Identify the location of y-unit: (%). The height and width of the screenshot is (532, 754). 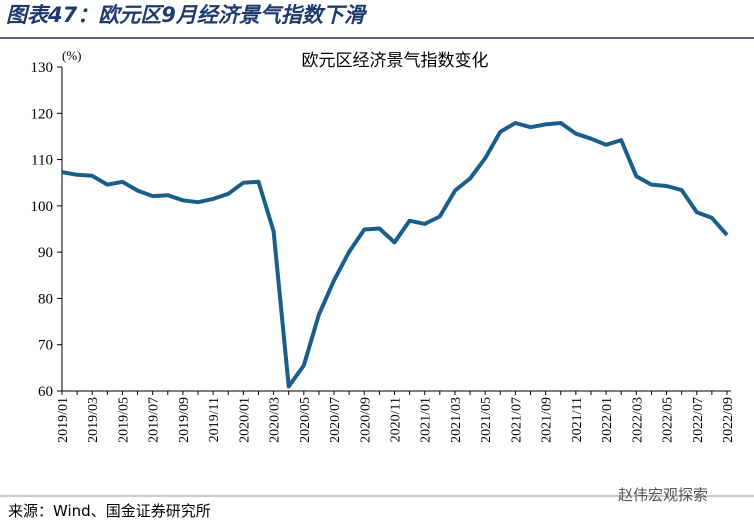
(72, 55).